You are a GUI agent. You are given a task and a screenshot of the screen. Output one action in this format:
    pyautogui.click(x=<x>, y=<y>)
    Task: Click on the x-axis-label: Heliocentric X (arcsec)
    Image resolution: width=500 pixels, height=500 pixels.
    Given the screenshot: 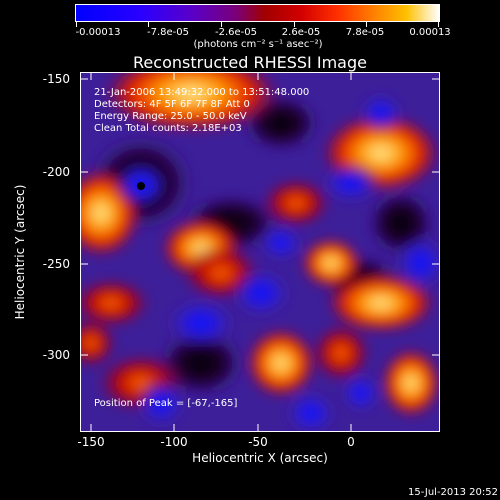 What is the action you would take?
    pyautogui.click(x=260, y=458)
    